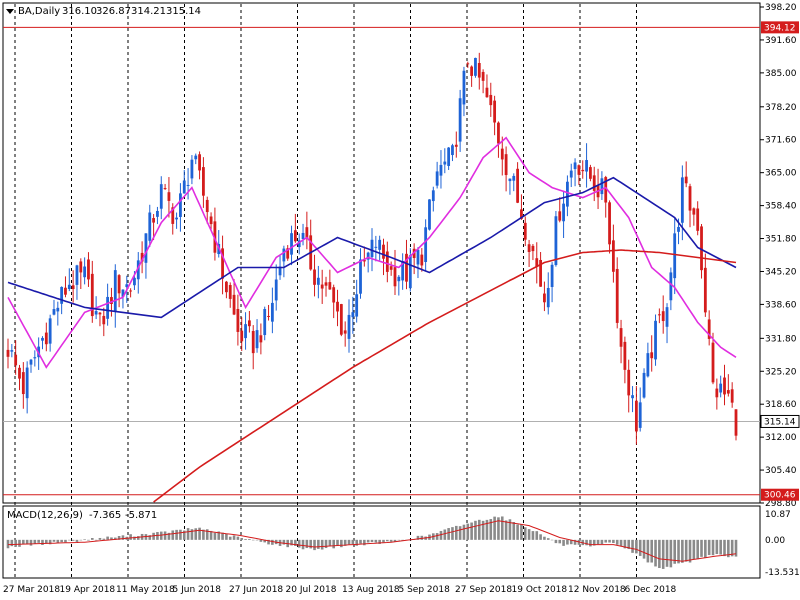  I want to click on ohlc-open: 316.10, so click(79, 11).